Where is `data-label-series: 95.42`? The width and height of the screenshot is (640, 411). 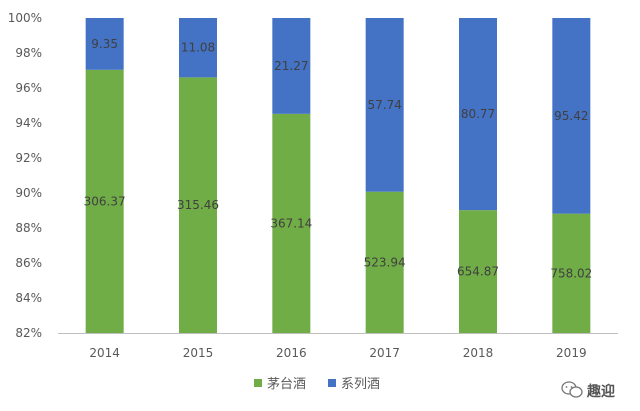 data-label-series: 95.42 is located at coordinates (571, 116).